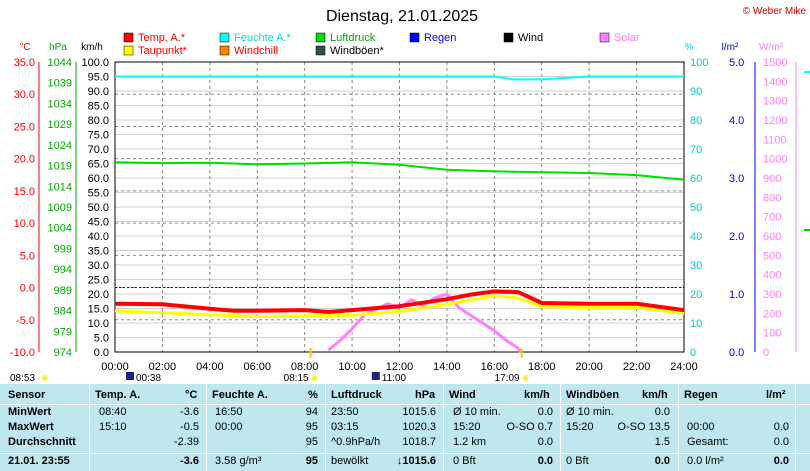 Image resolution: width=810 pixels, height=471 pixels. Describe the element at coordinates (467, 427) in the screenshot. I see `wind-detail: 15:20` at that location.